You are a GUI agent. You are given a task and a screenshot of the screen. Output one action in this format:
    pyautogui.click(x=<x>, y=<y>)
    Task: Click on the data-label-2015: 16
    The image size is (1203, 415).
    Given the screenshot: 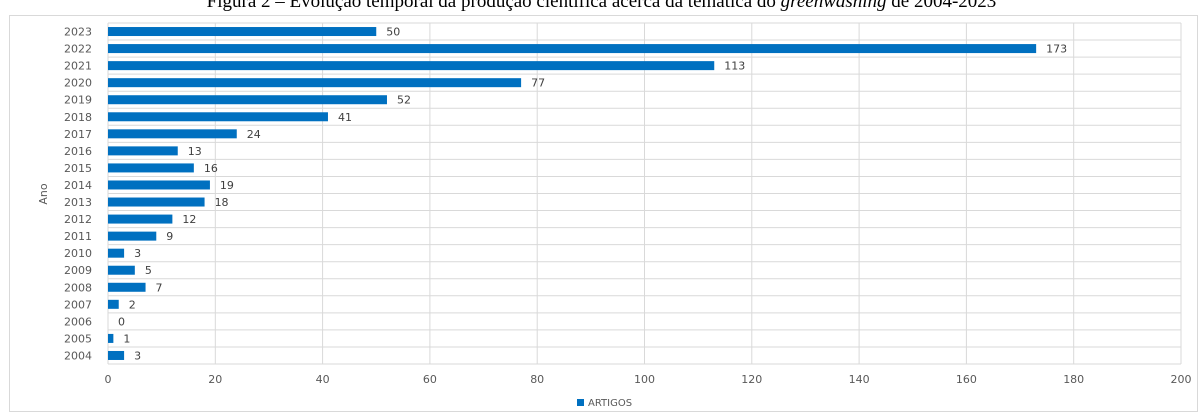 What is the action you would take?
    pyautogui.click(x=211, y=168)
    